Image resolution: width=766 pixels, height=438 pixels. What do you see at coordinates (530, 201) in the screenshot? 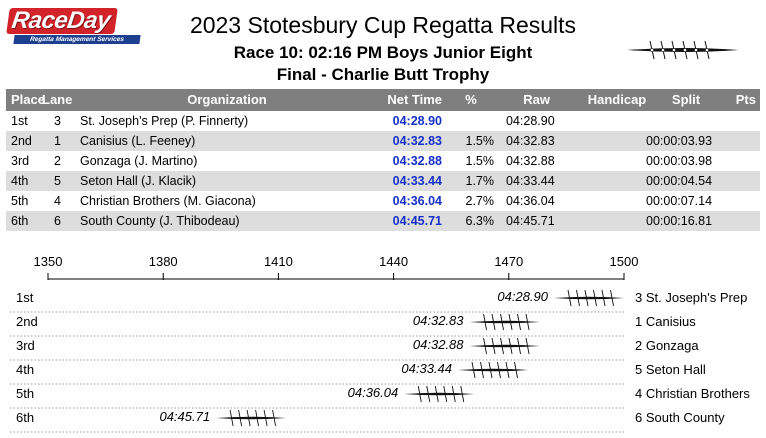
I see `cell-raw: 04:36.04` at bounding box center [530, 201].